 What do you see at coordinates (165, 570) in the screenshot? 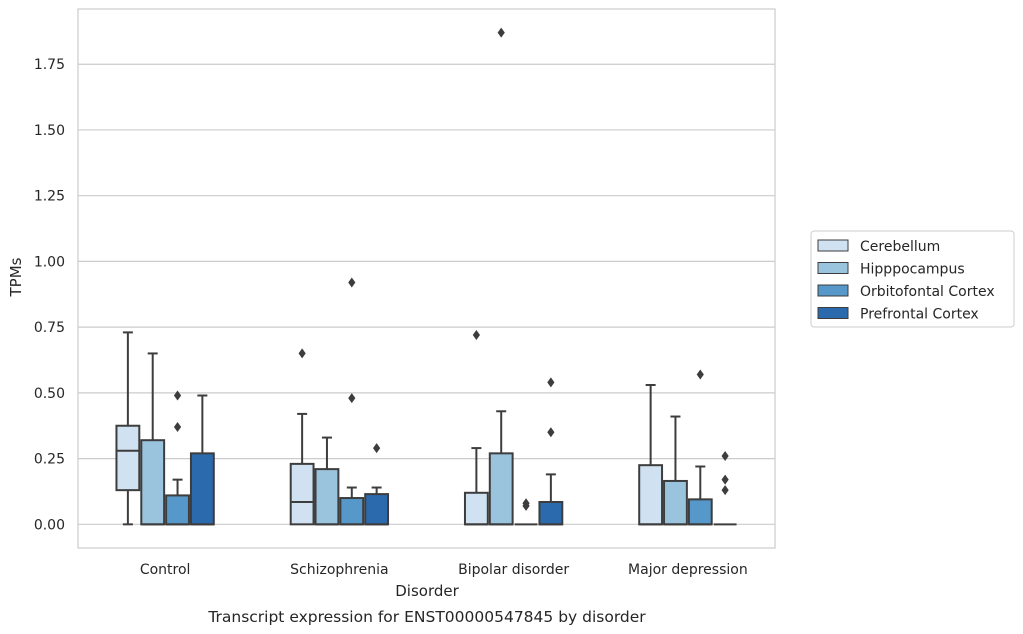
I see `x-tick-label: Control` at bounding box center [165, 570].